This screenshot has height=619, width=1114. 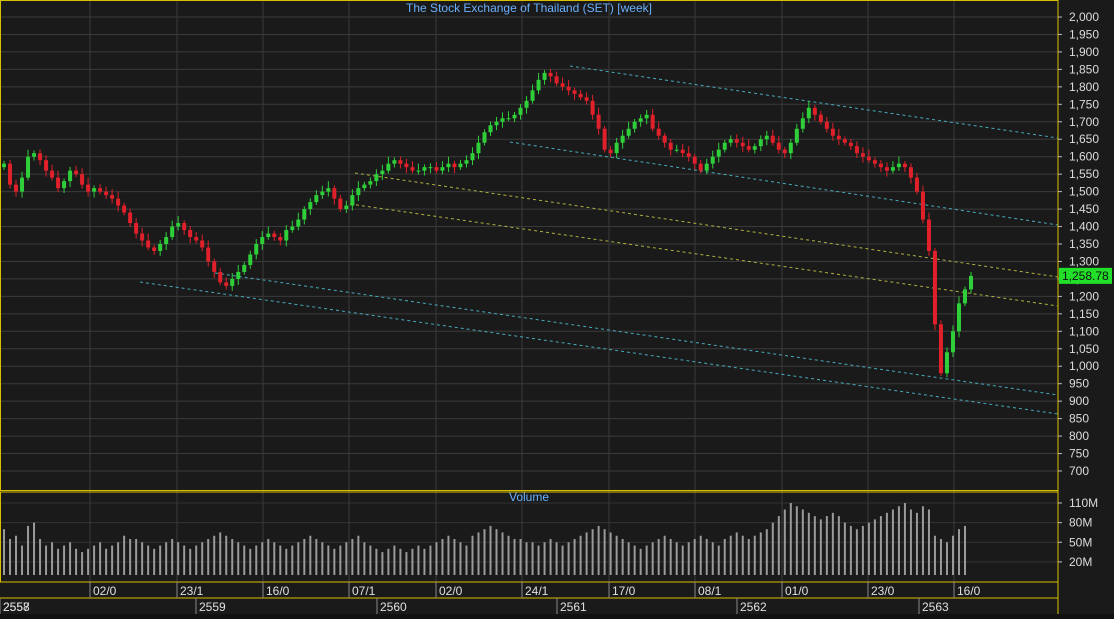 I want to click on price-tick-label: 800, so click(x=1079, y=436).